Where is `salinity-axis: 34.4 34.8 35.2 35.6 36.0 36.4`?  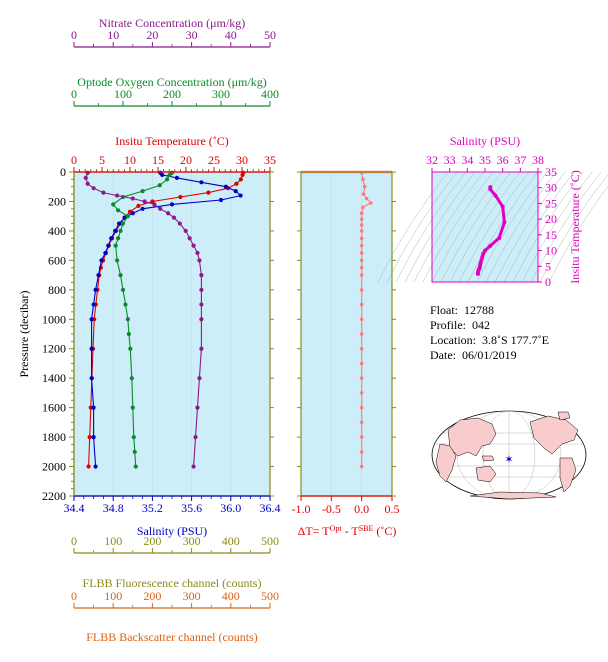 salinity-axis: 34.4 34.8 35.2 35.6 36.0 36.4 is located at coordinates (172, 505).